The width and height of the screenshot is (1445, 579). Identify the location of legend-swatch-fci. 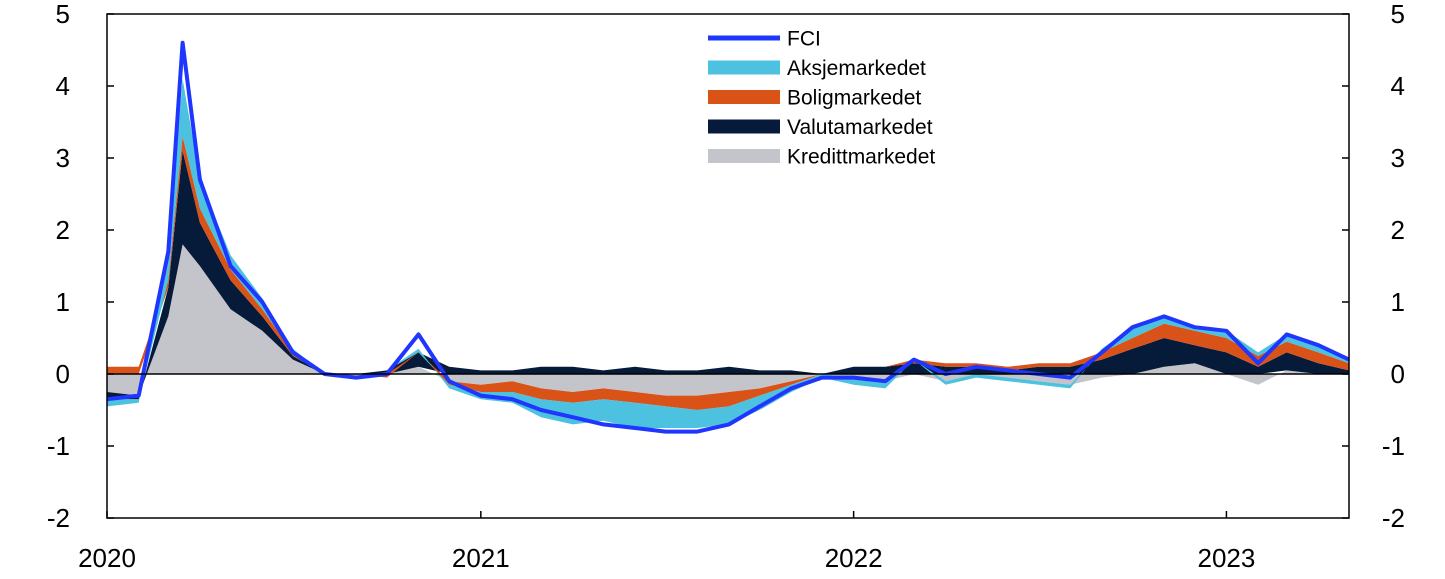
(744, 38).